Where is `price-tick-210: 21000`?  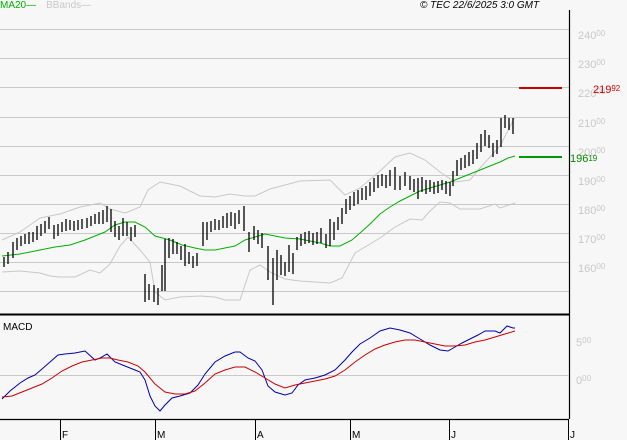 price-tick-210: 21000 is located at coordinates (592, 123).